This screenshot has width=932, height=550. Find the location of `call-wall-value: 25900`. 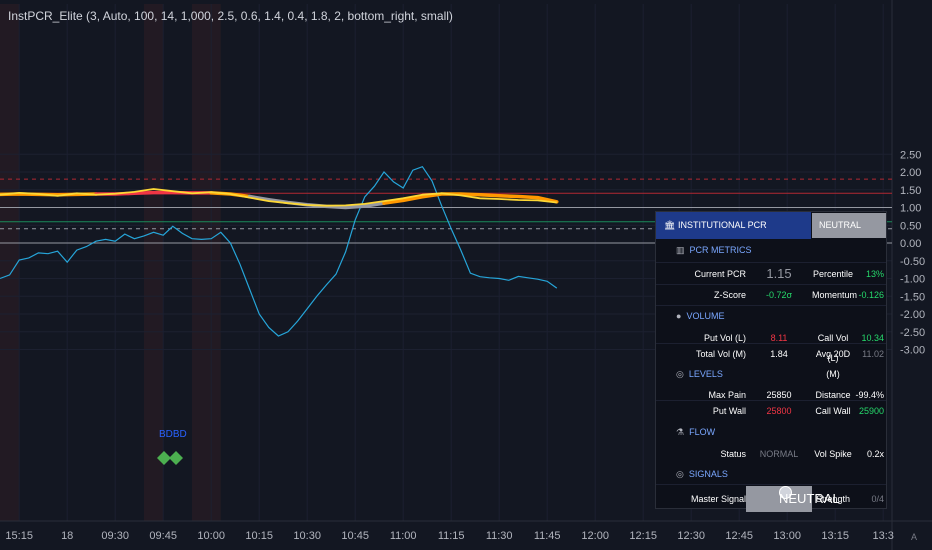

call-wall-value: 25900 is located at coordinates (871, 411).